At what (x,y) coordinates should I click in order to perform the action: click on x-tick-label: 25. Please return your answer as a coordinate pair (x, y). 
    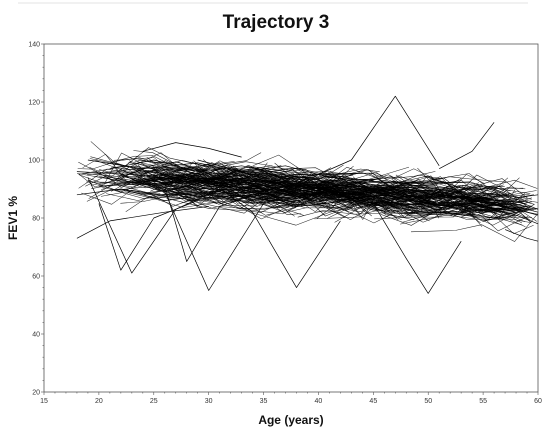
    Looking at the image, I should click on (154, 401).